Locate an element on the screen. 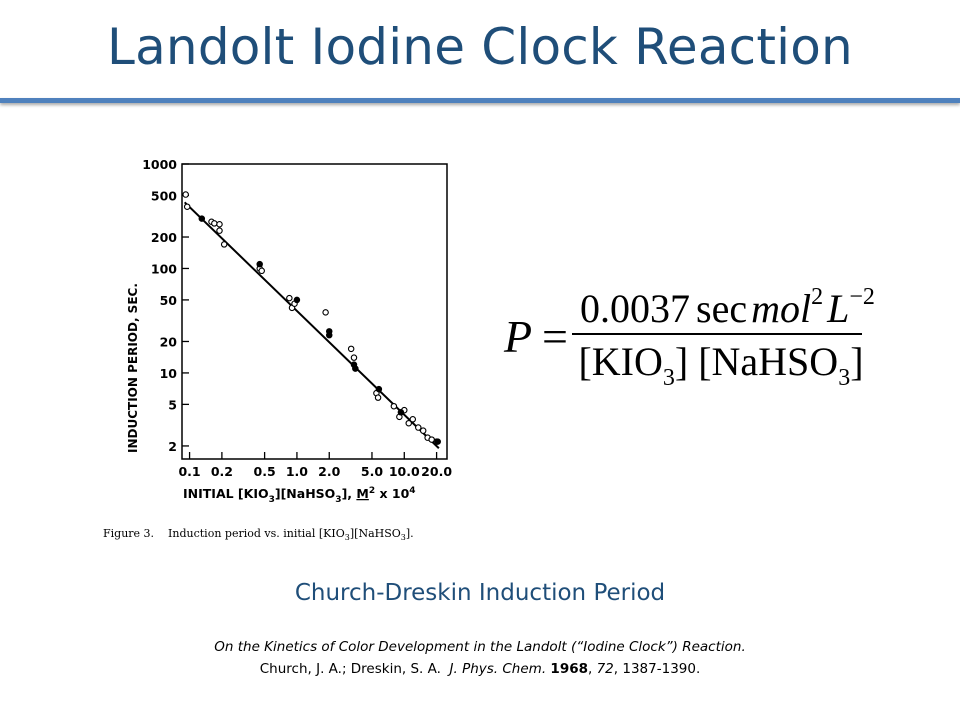 The width and height of the screenshot is (960, 720). equation-equals: = is located at coordinates (555, 336).